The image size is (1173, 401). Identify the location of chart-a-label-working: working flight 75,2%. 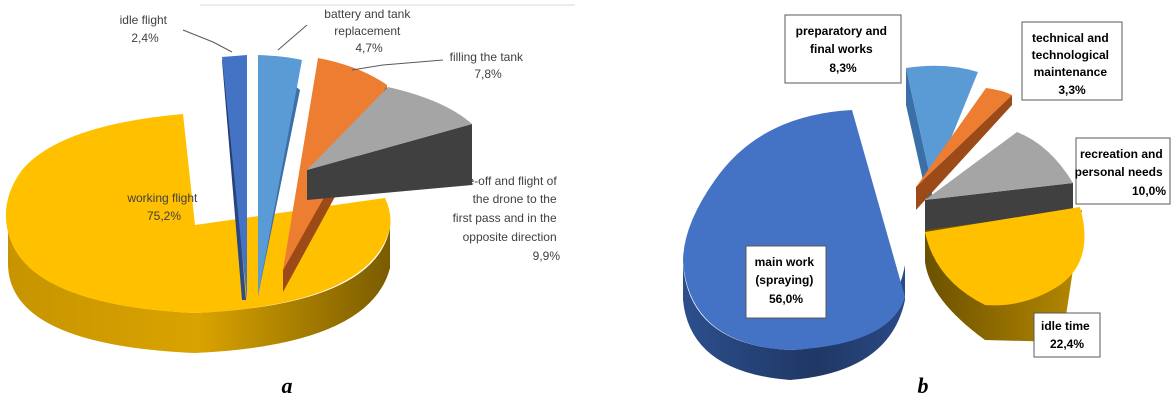
(163, 207).